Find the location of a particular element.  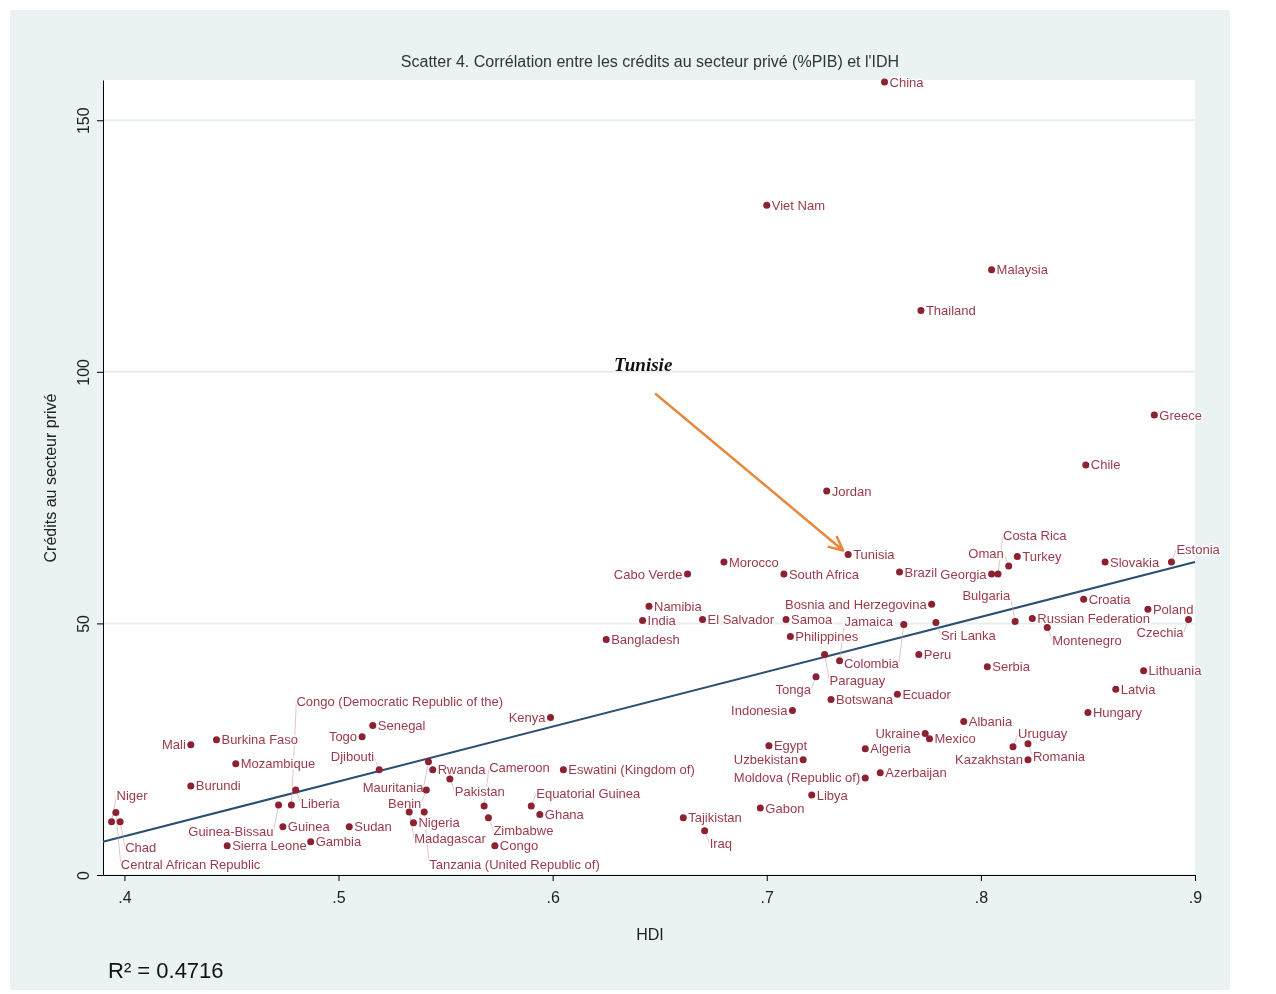

data-label: Ecuador is located at coordinates (927, 694).